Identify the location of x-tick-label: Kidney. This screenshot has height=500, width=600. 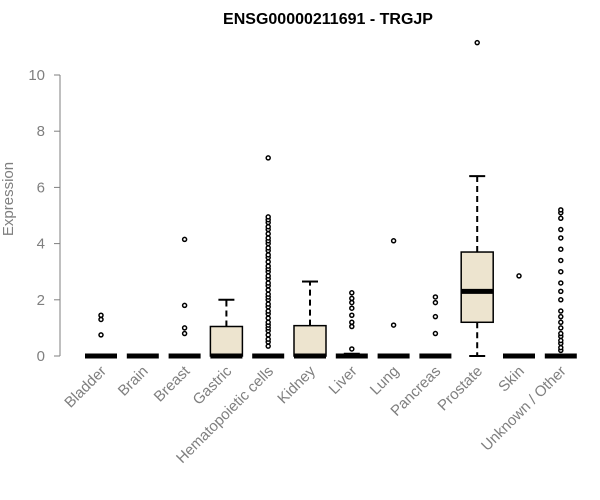
(296, 384).